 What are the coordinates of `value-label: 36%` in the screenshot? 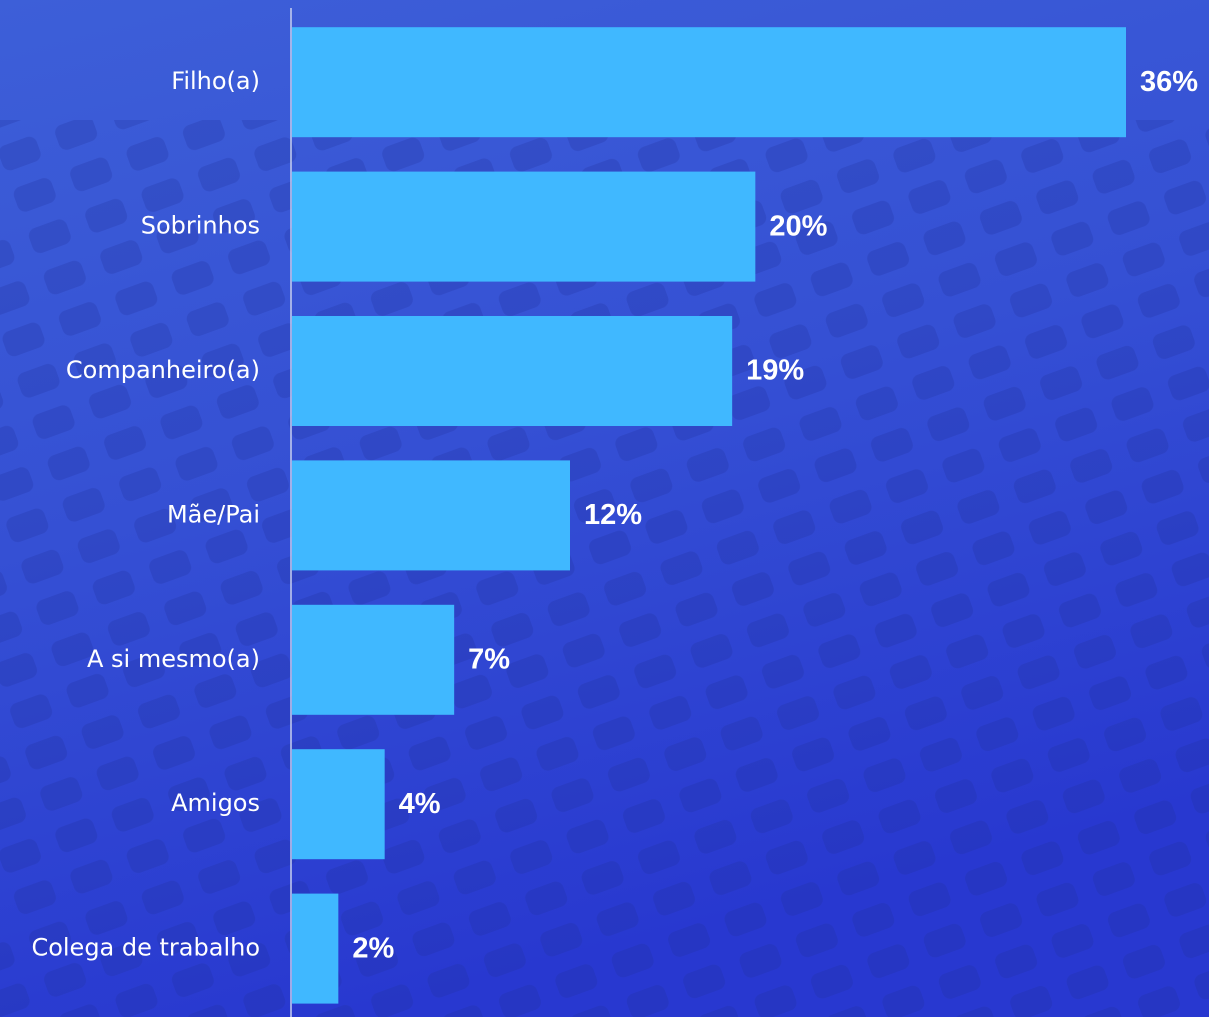 It's located at (1169, 82).